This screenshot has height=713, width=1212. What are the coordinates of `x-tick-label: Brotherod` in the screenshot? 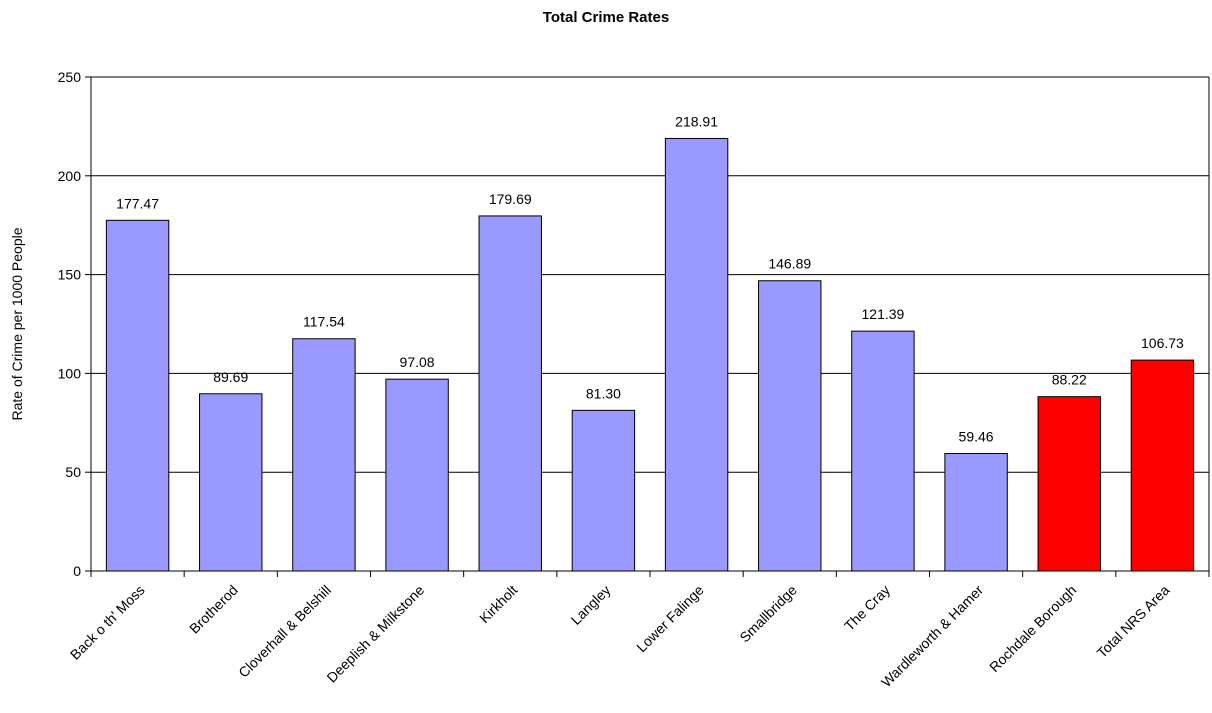 It's located at (213, 609).